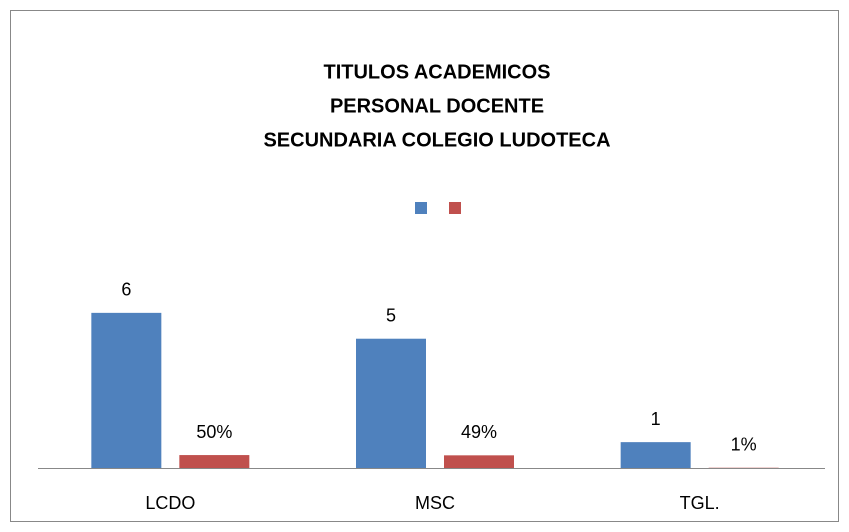 This screenshot has height=532, width=849. I want to click on data-label: 5, so click(391, 315).